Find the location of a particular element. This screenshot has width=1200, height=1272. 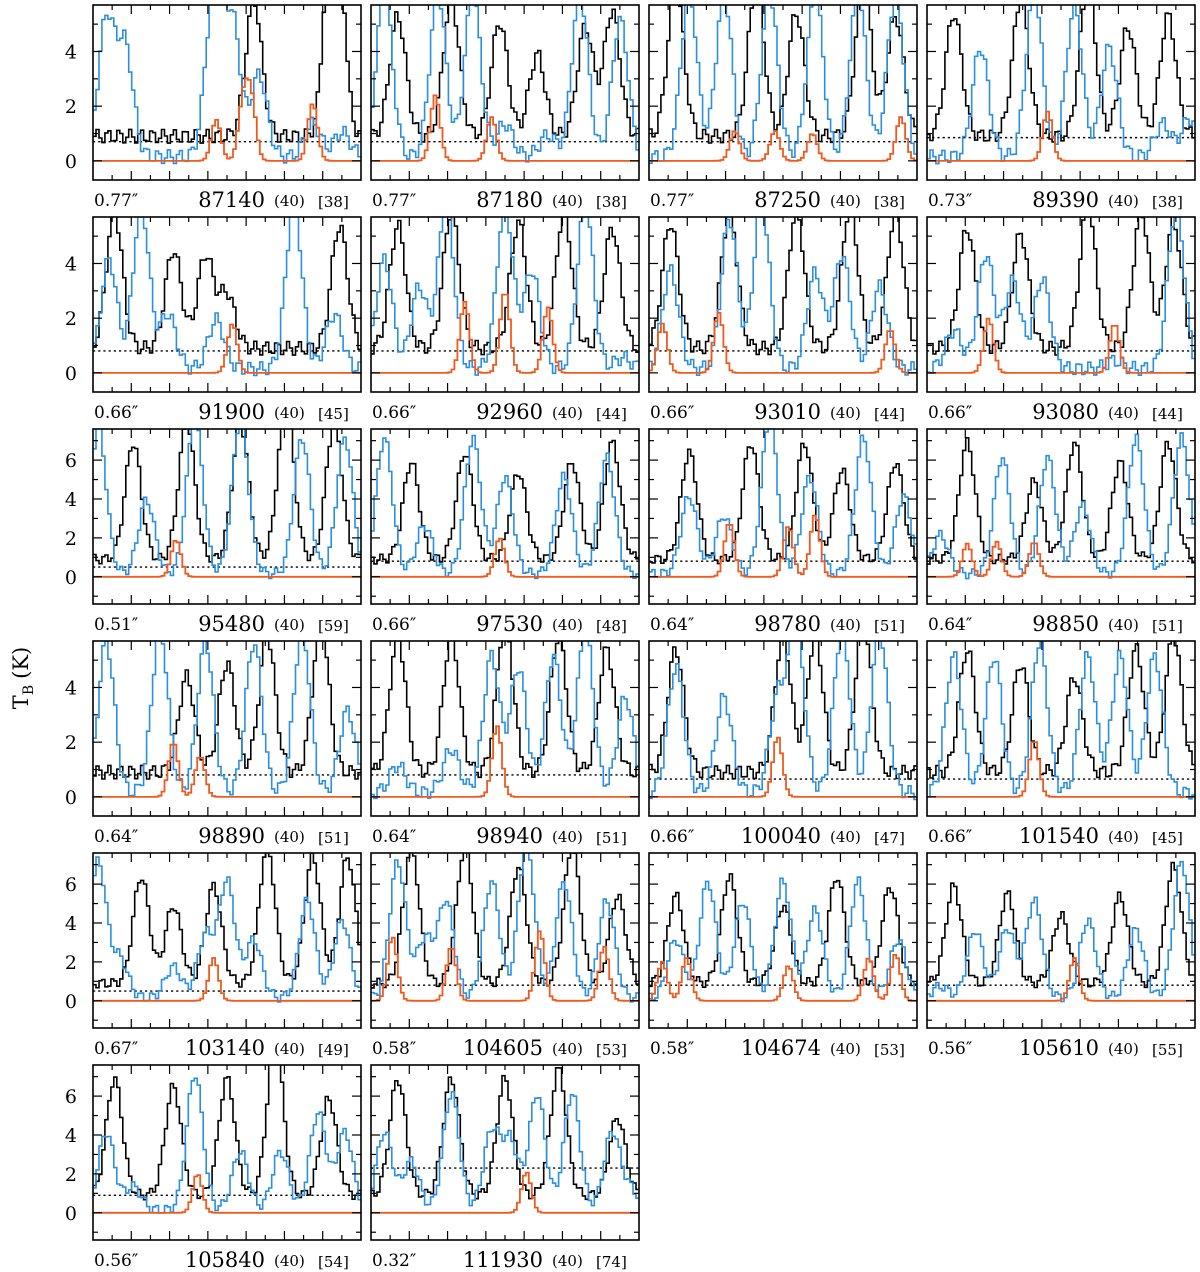

spectrum-panel: 0.66″ 93010 (40) [44] is located at coordinates (783, 320).